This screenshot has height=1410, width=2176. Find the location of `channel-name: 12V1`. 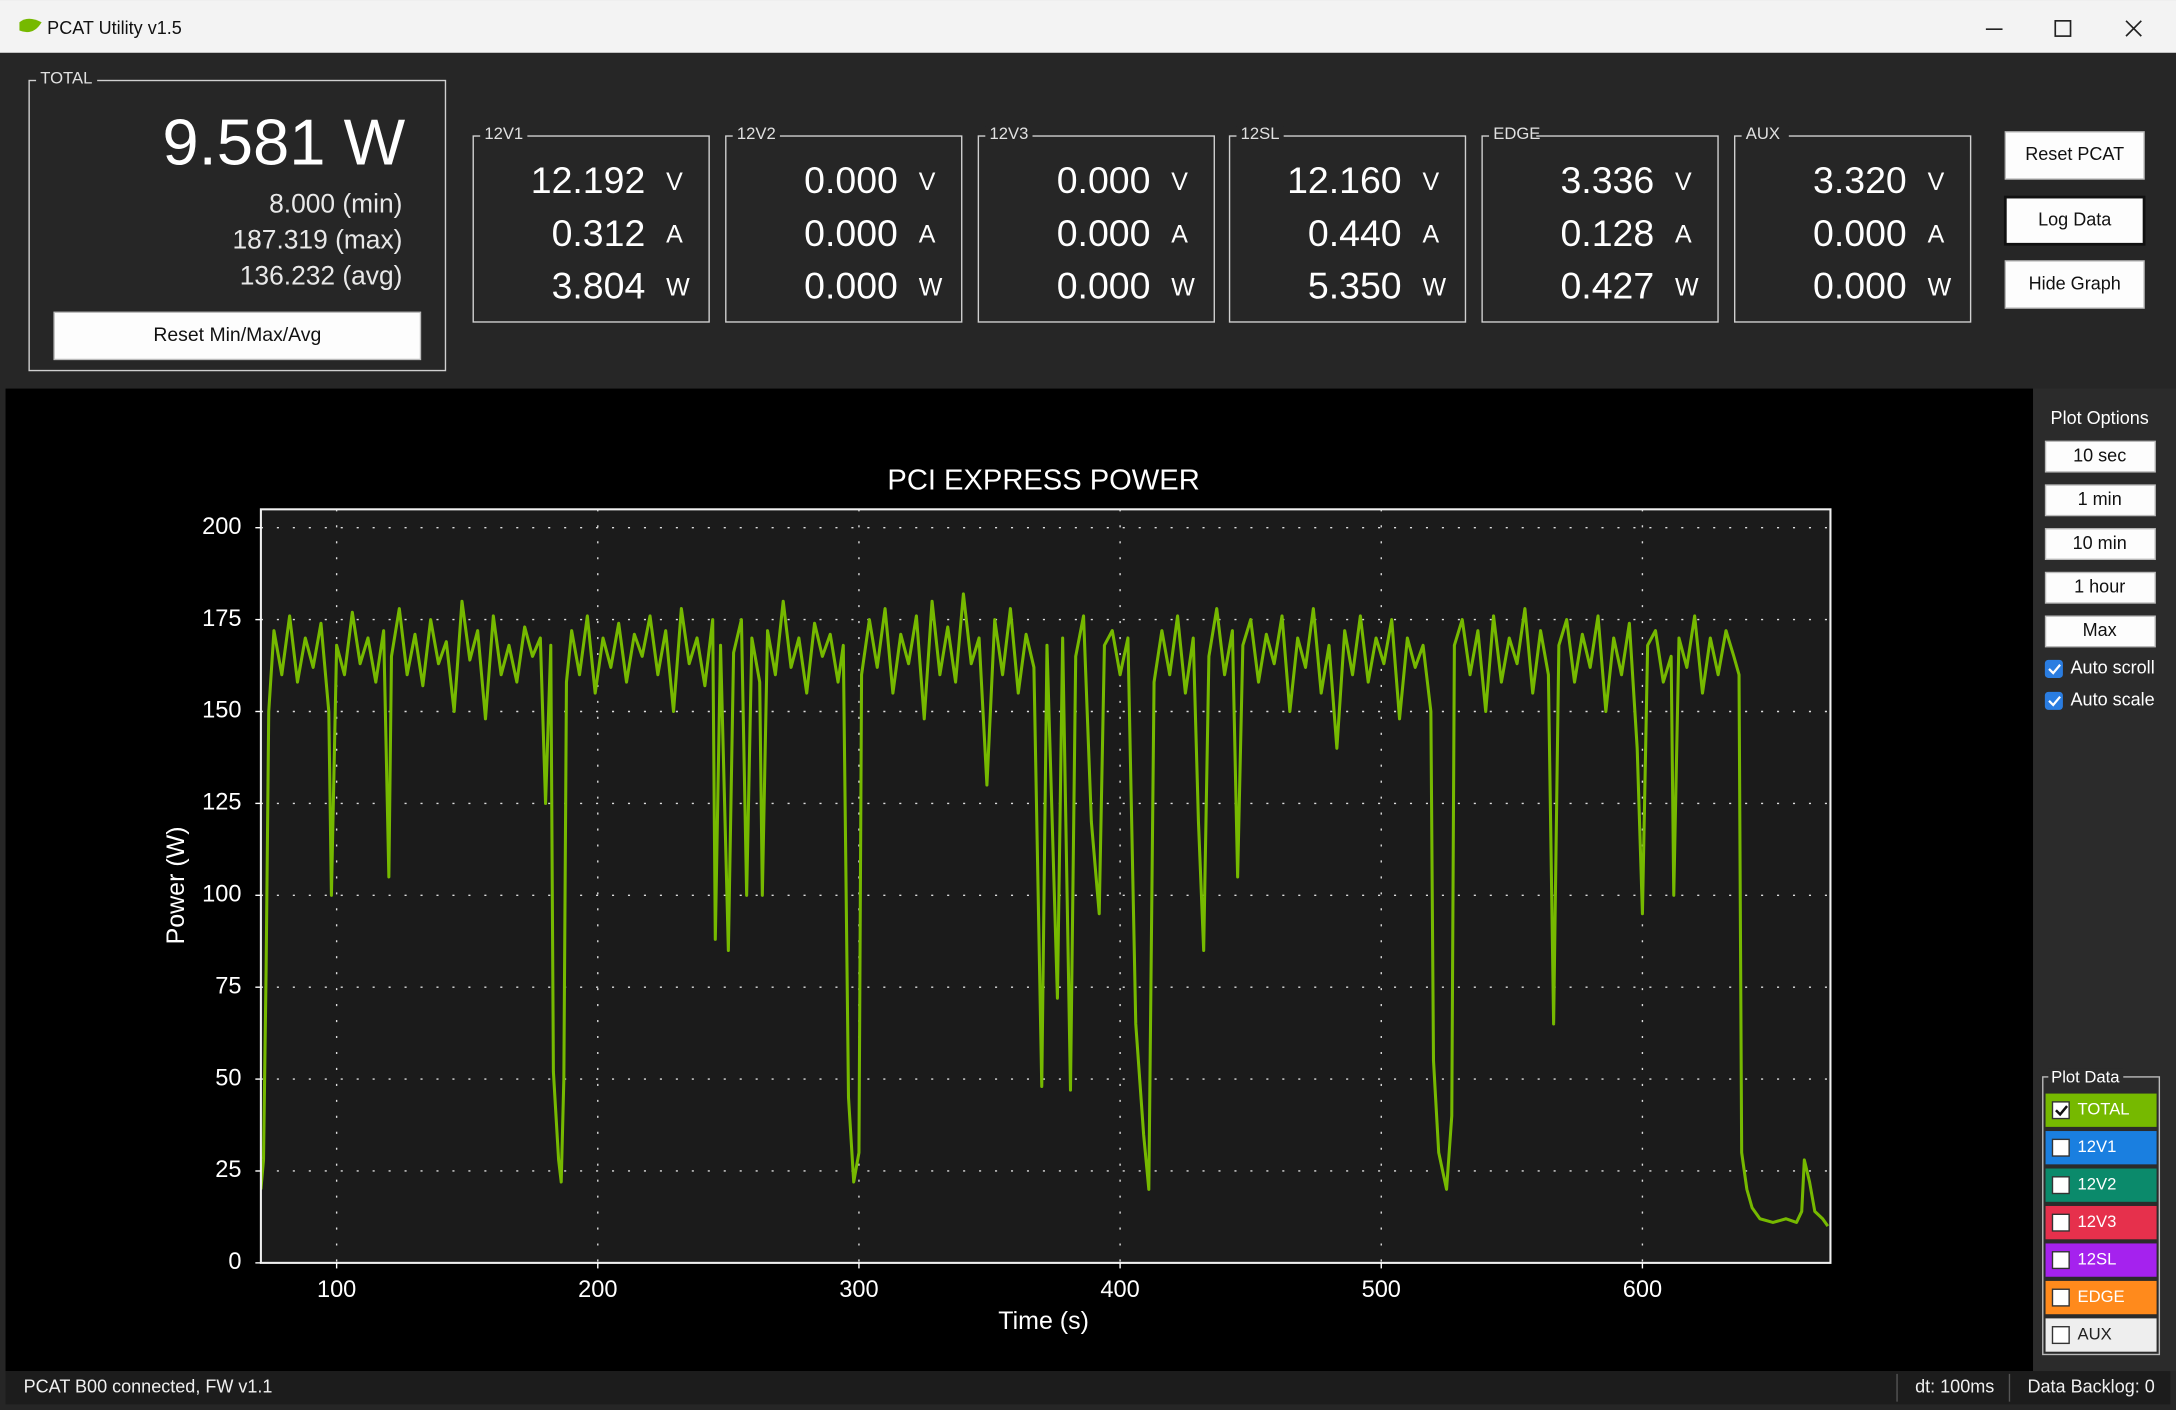

channel-name: 12V1 is located at coordinates (503, 133).